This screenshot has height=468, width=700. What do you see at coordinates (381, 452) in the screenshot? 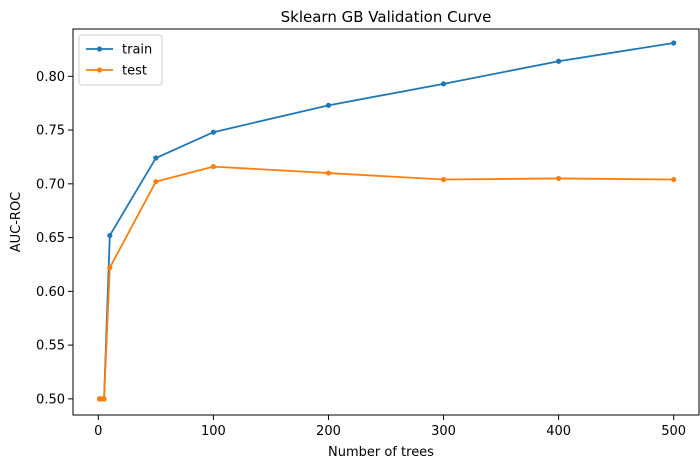
I see `x-axis-label: Number of trees` at bounding box center [381, 452].